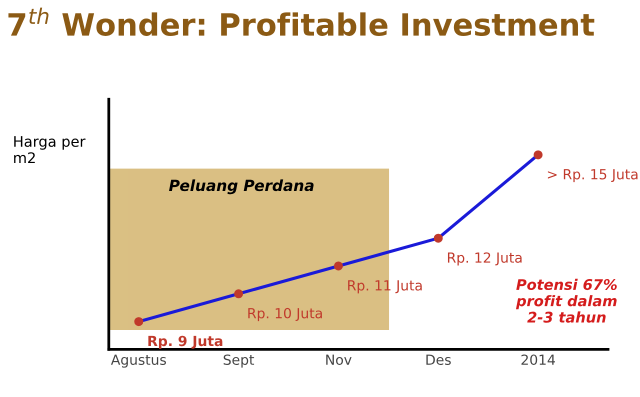 This screenshot has width=640, height=397. Describe the element at coordinates (593, 175) in the screenshot. I see `data-label: > Rp. 15 Juta` at that location.